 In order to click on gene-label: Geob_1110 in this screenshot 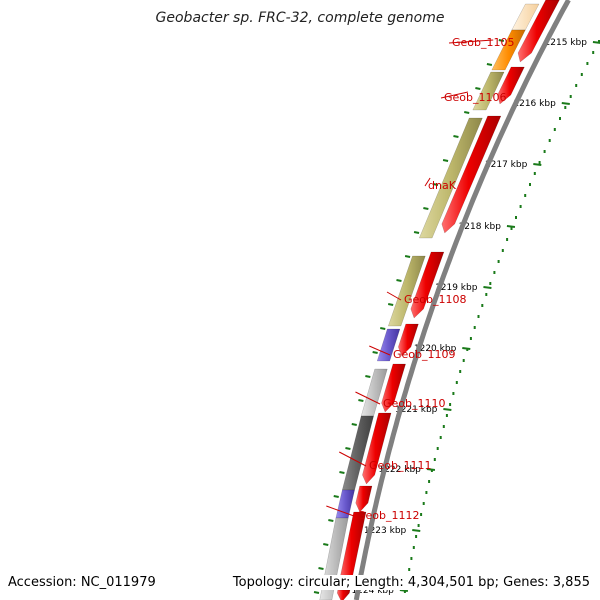, I will do `click(414, 403)`.